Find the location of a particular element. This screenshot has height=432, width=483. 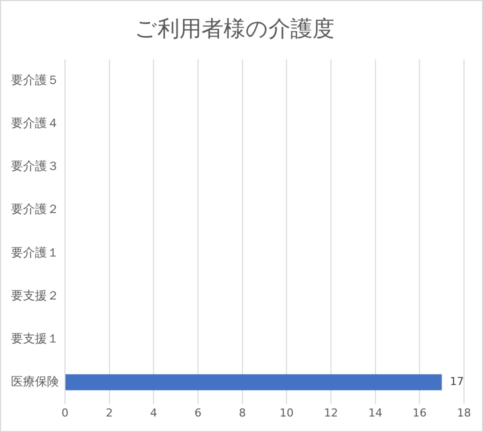

x-tick-label: 6 is located at coordinates (198, 413).